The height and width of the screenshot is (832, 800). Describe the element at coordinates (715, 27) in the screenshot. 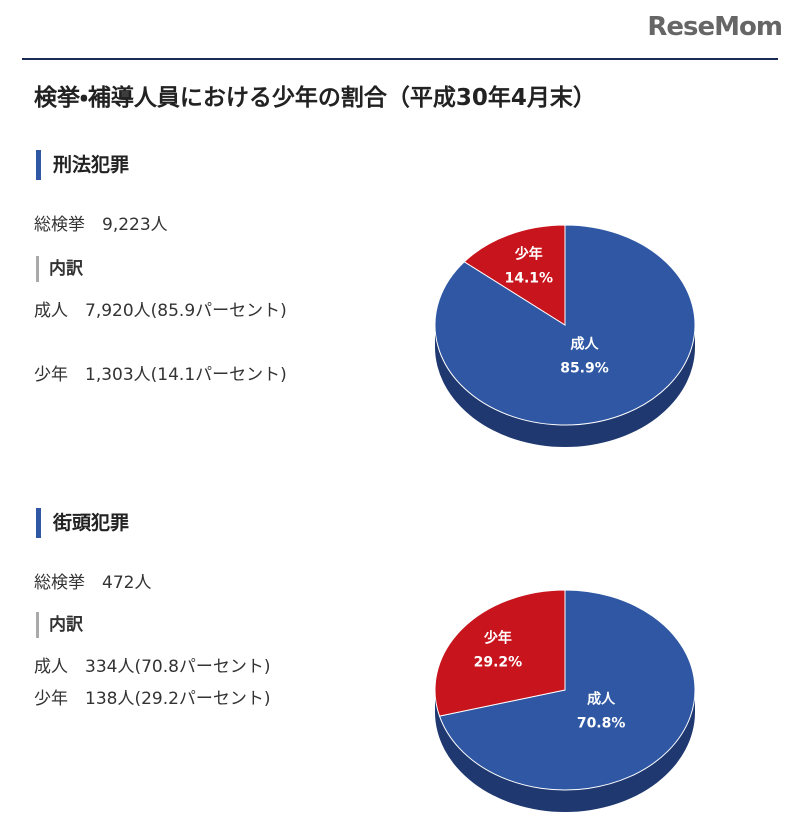

I see `logo: ReseMom` at that location.